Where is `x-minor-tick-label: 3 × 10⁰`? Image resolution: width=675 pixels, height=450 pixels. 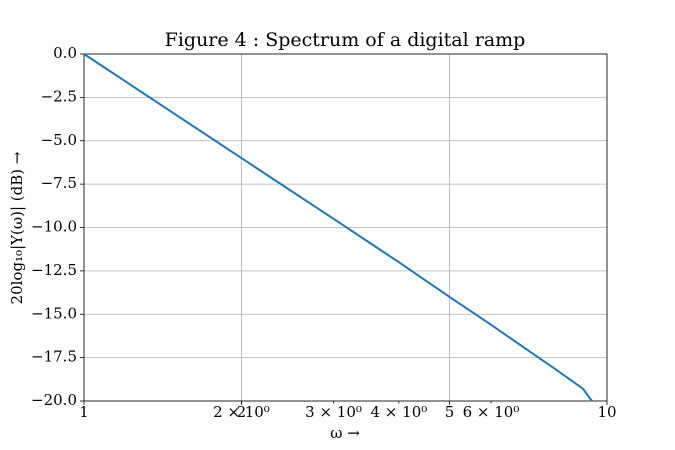 x-minor-tick-label: 3 × 10⁰ is located at coordinates (333, 412).